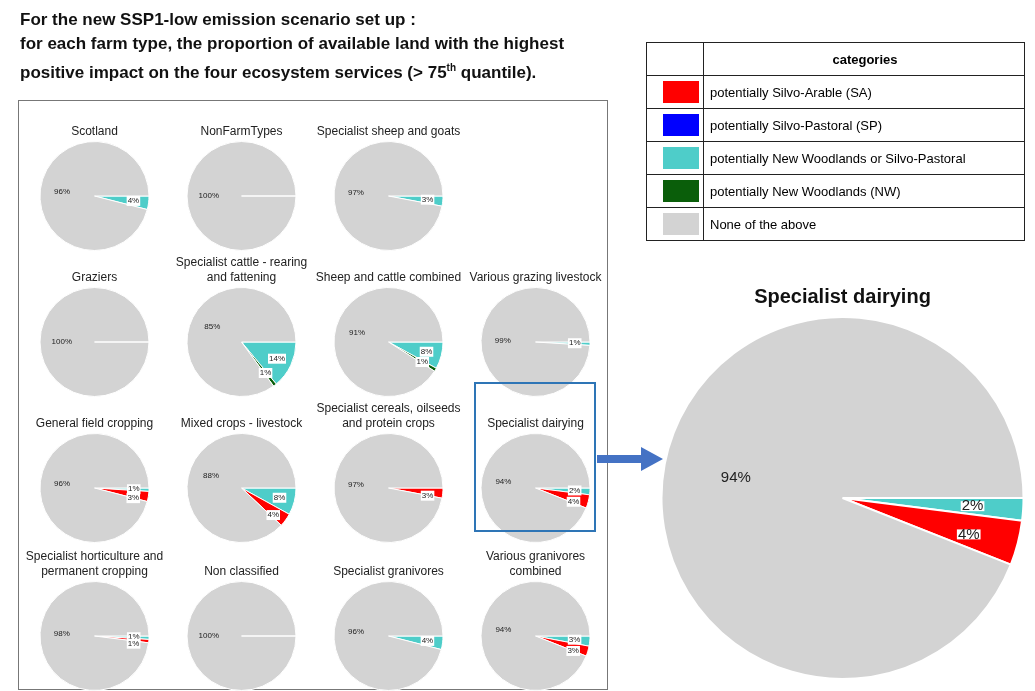  I want to click on chart-title: General field cropping, so click(94, 423).